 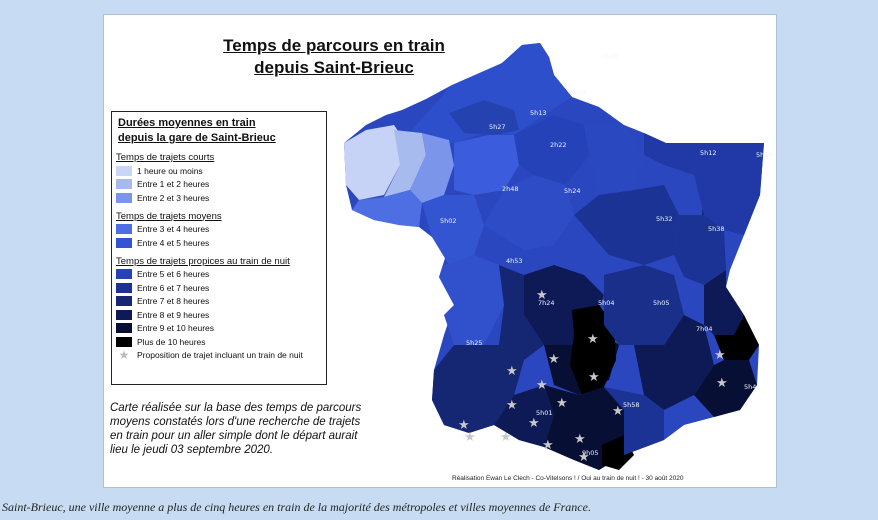 What do you see at coordinates (173, 229) in the screenshot?
I see `legend-item-label: Entre 3 et 4 heures` at bounding box center [173, 229].